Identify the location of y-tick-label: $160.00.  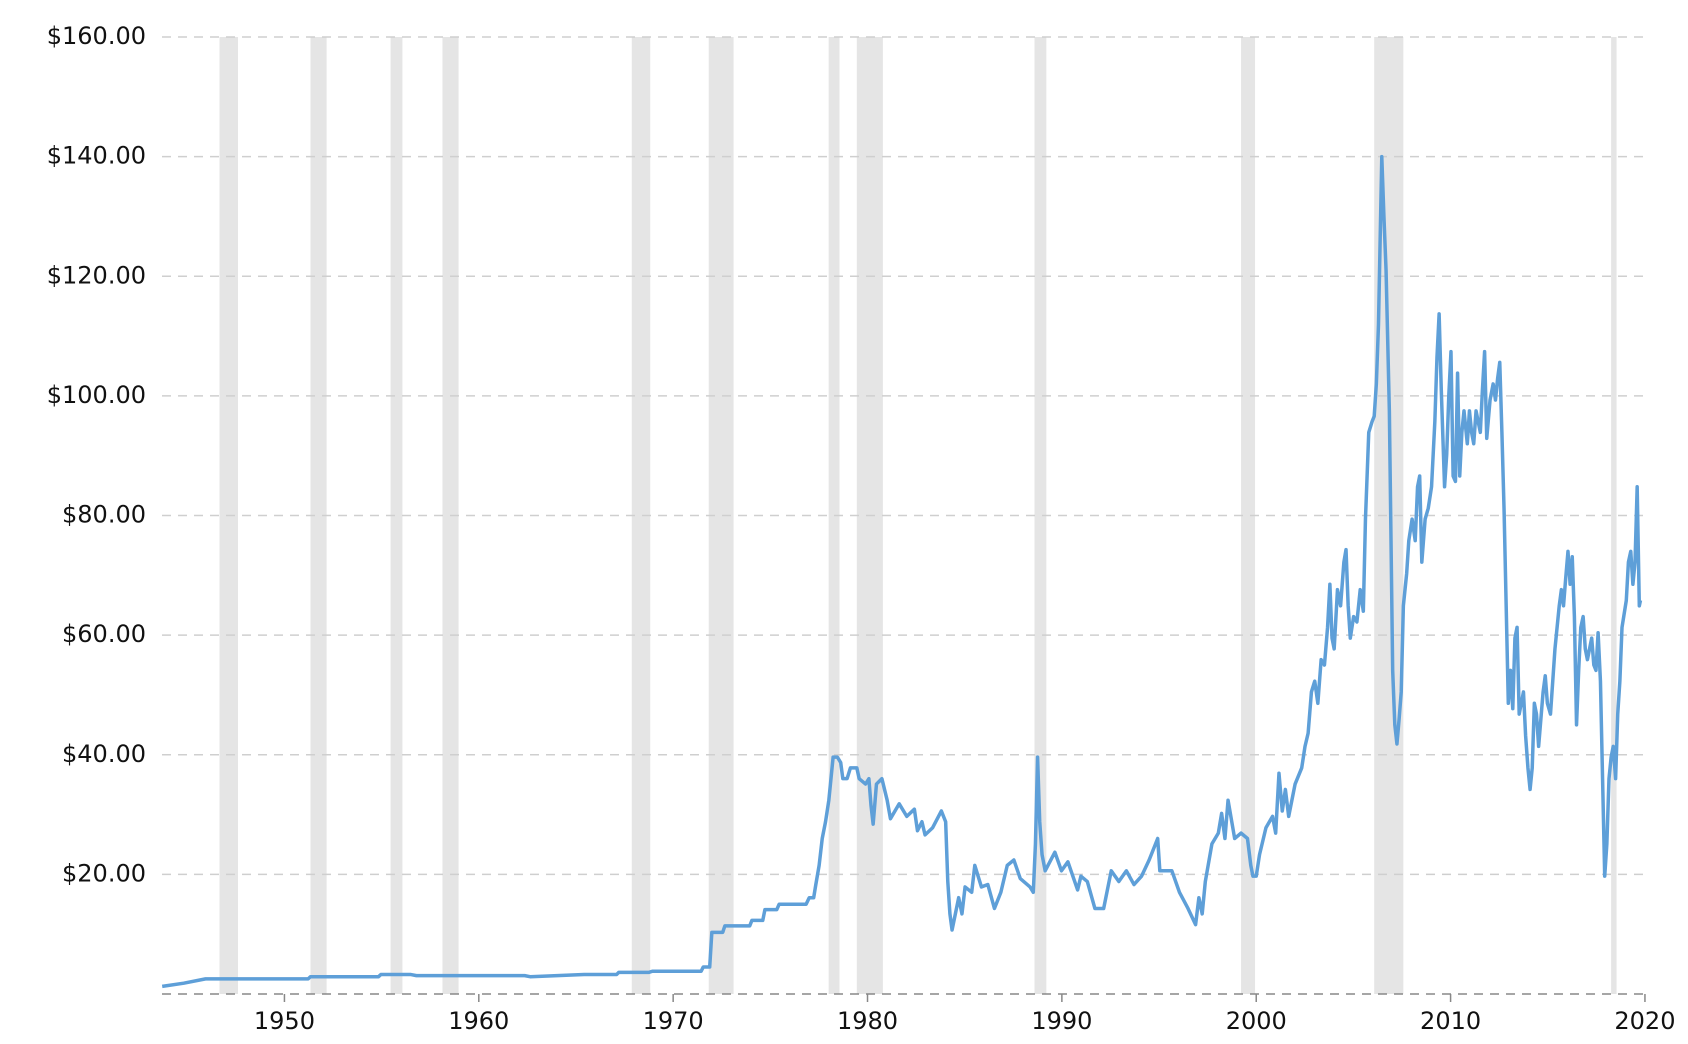
(96, 36).